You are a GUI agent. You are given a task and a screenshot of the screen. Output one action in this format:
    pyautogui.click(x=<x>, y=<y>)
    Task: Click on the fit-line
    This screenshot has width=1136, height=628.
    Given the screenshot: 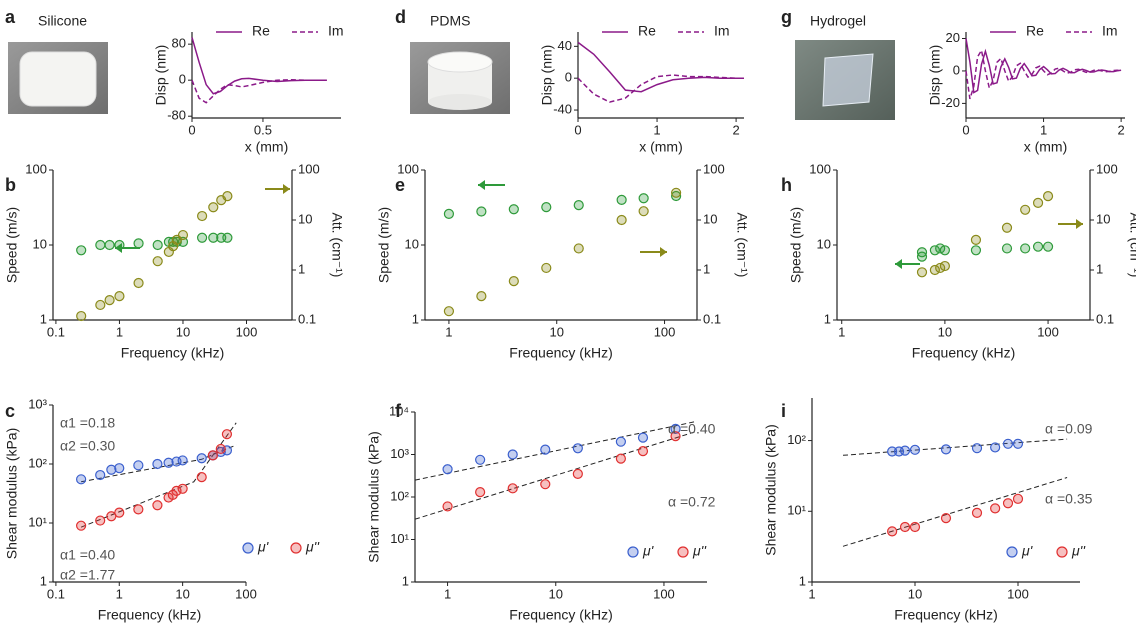 What is the action you would take?
    pyautogui.click(x=555, y=475)
    